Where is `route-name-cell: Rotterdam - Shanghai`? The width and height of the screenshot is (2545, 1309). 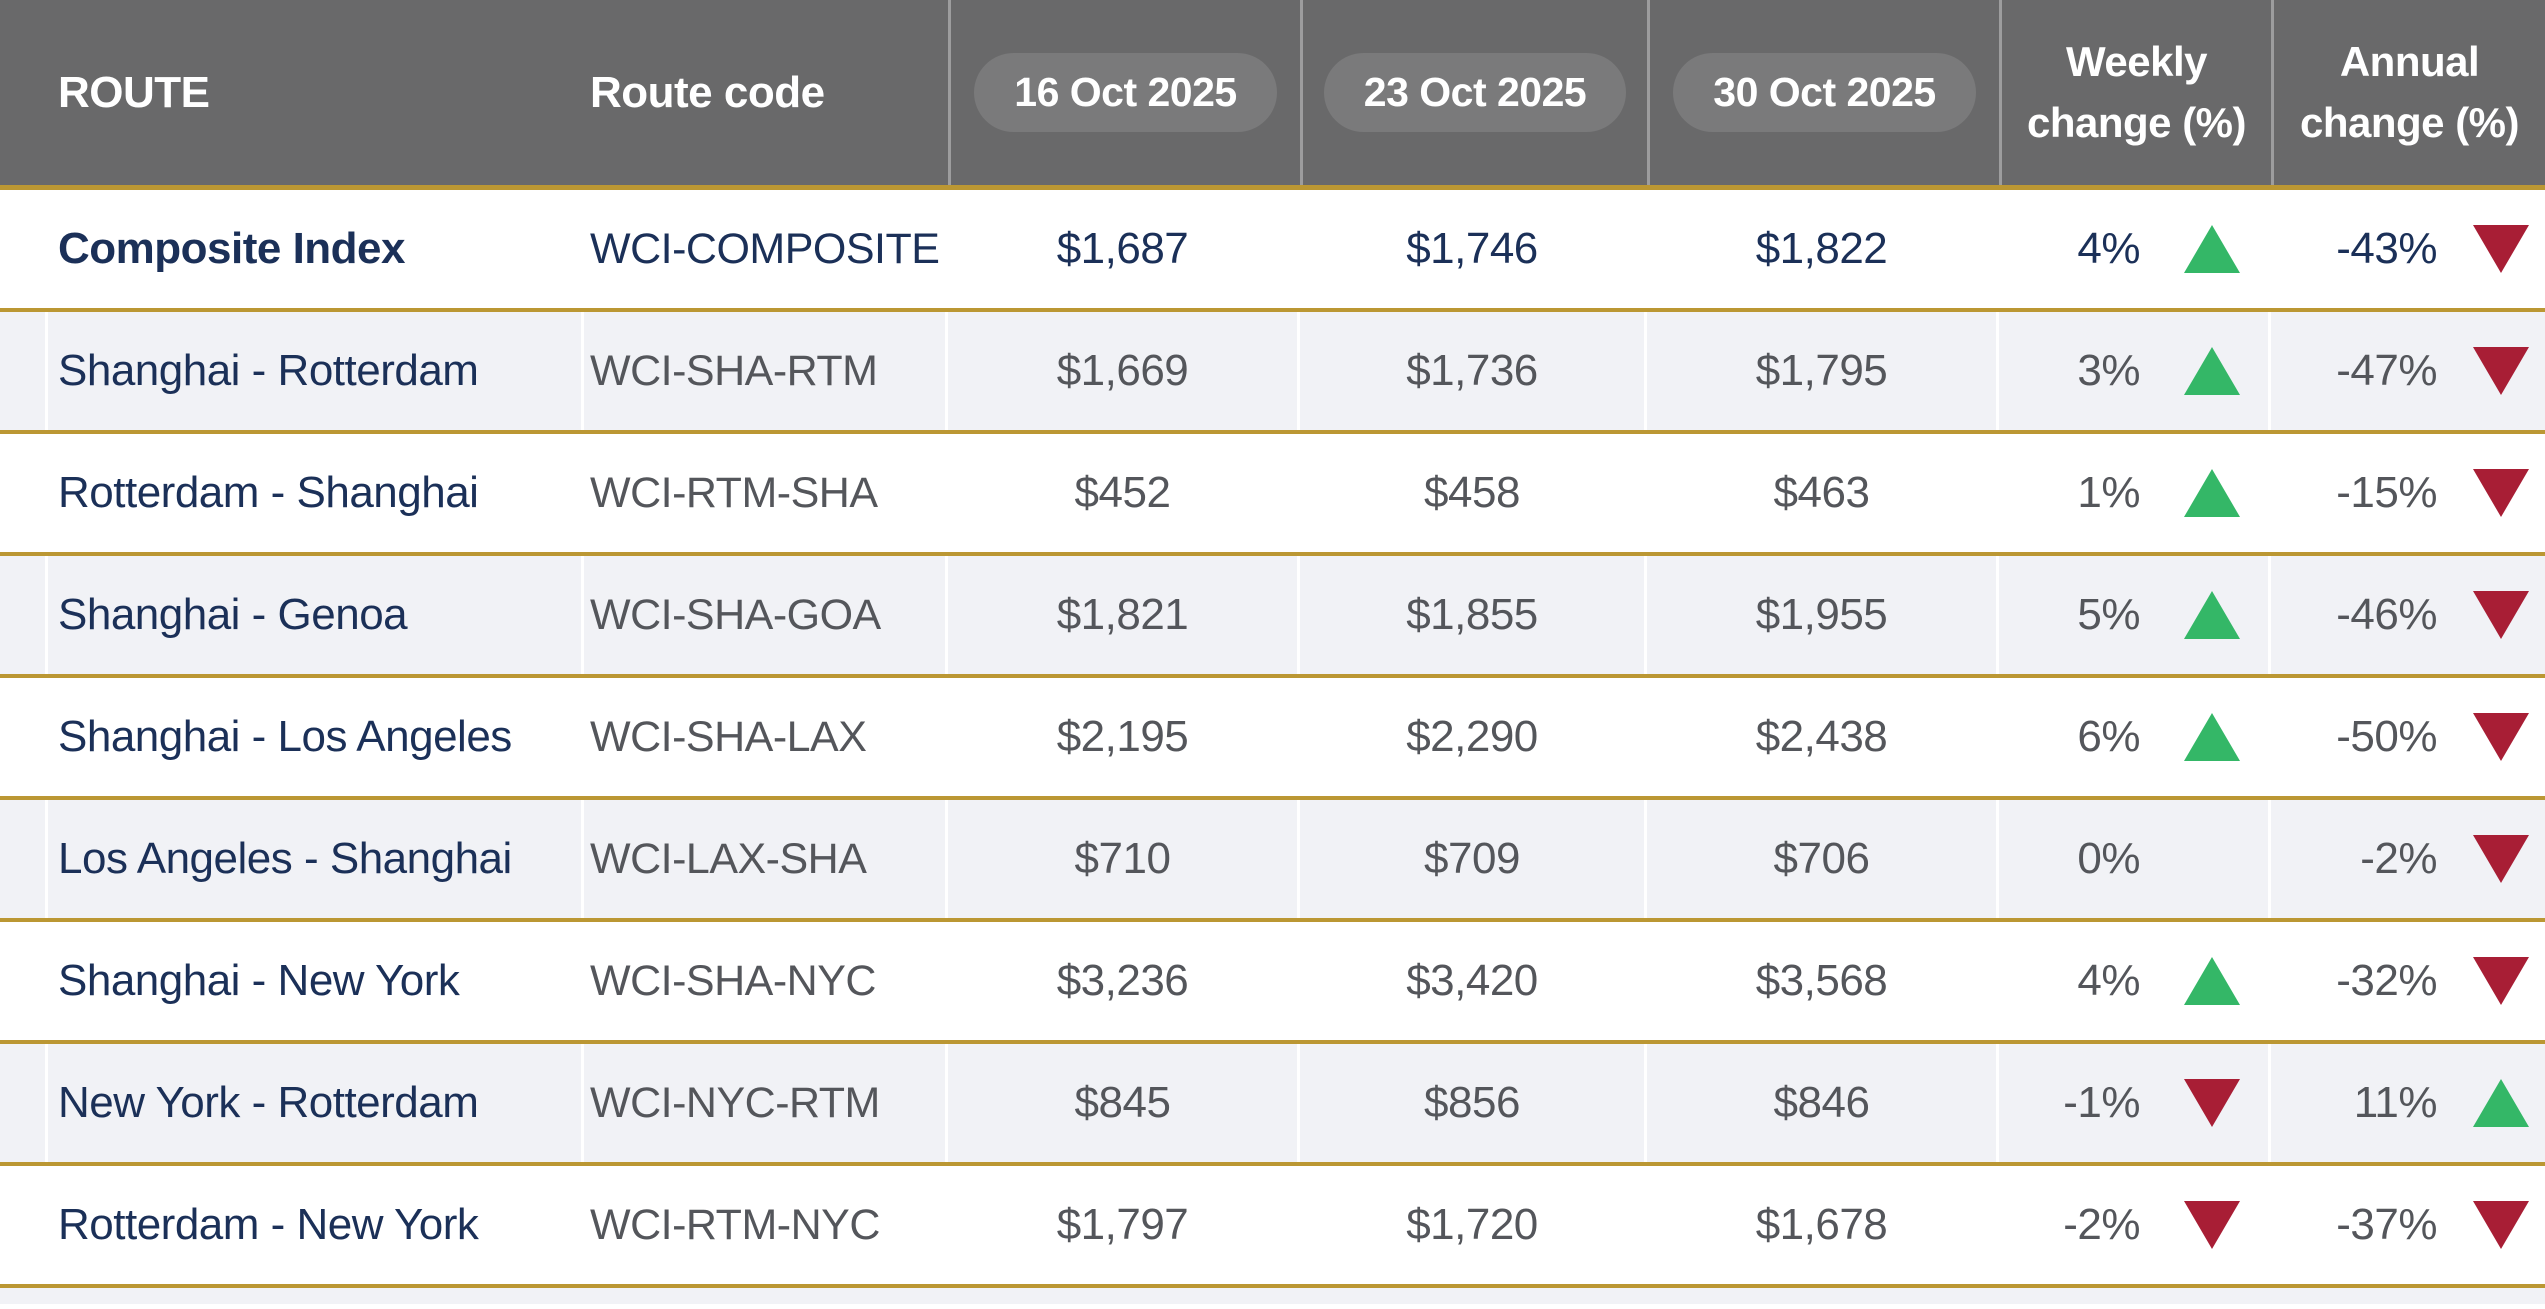 route-name-cell: Rotterdam - Shanghai is located at coordinates (316, 493).